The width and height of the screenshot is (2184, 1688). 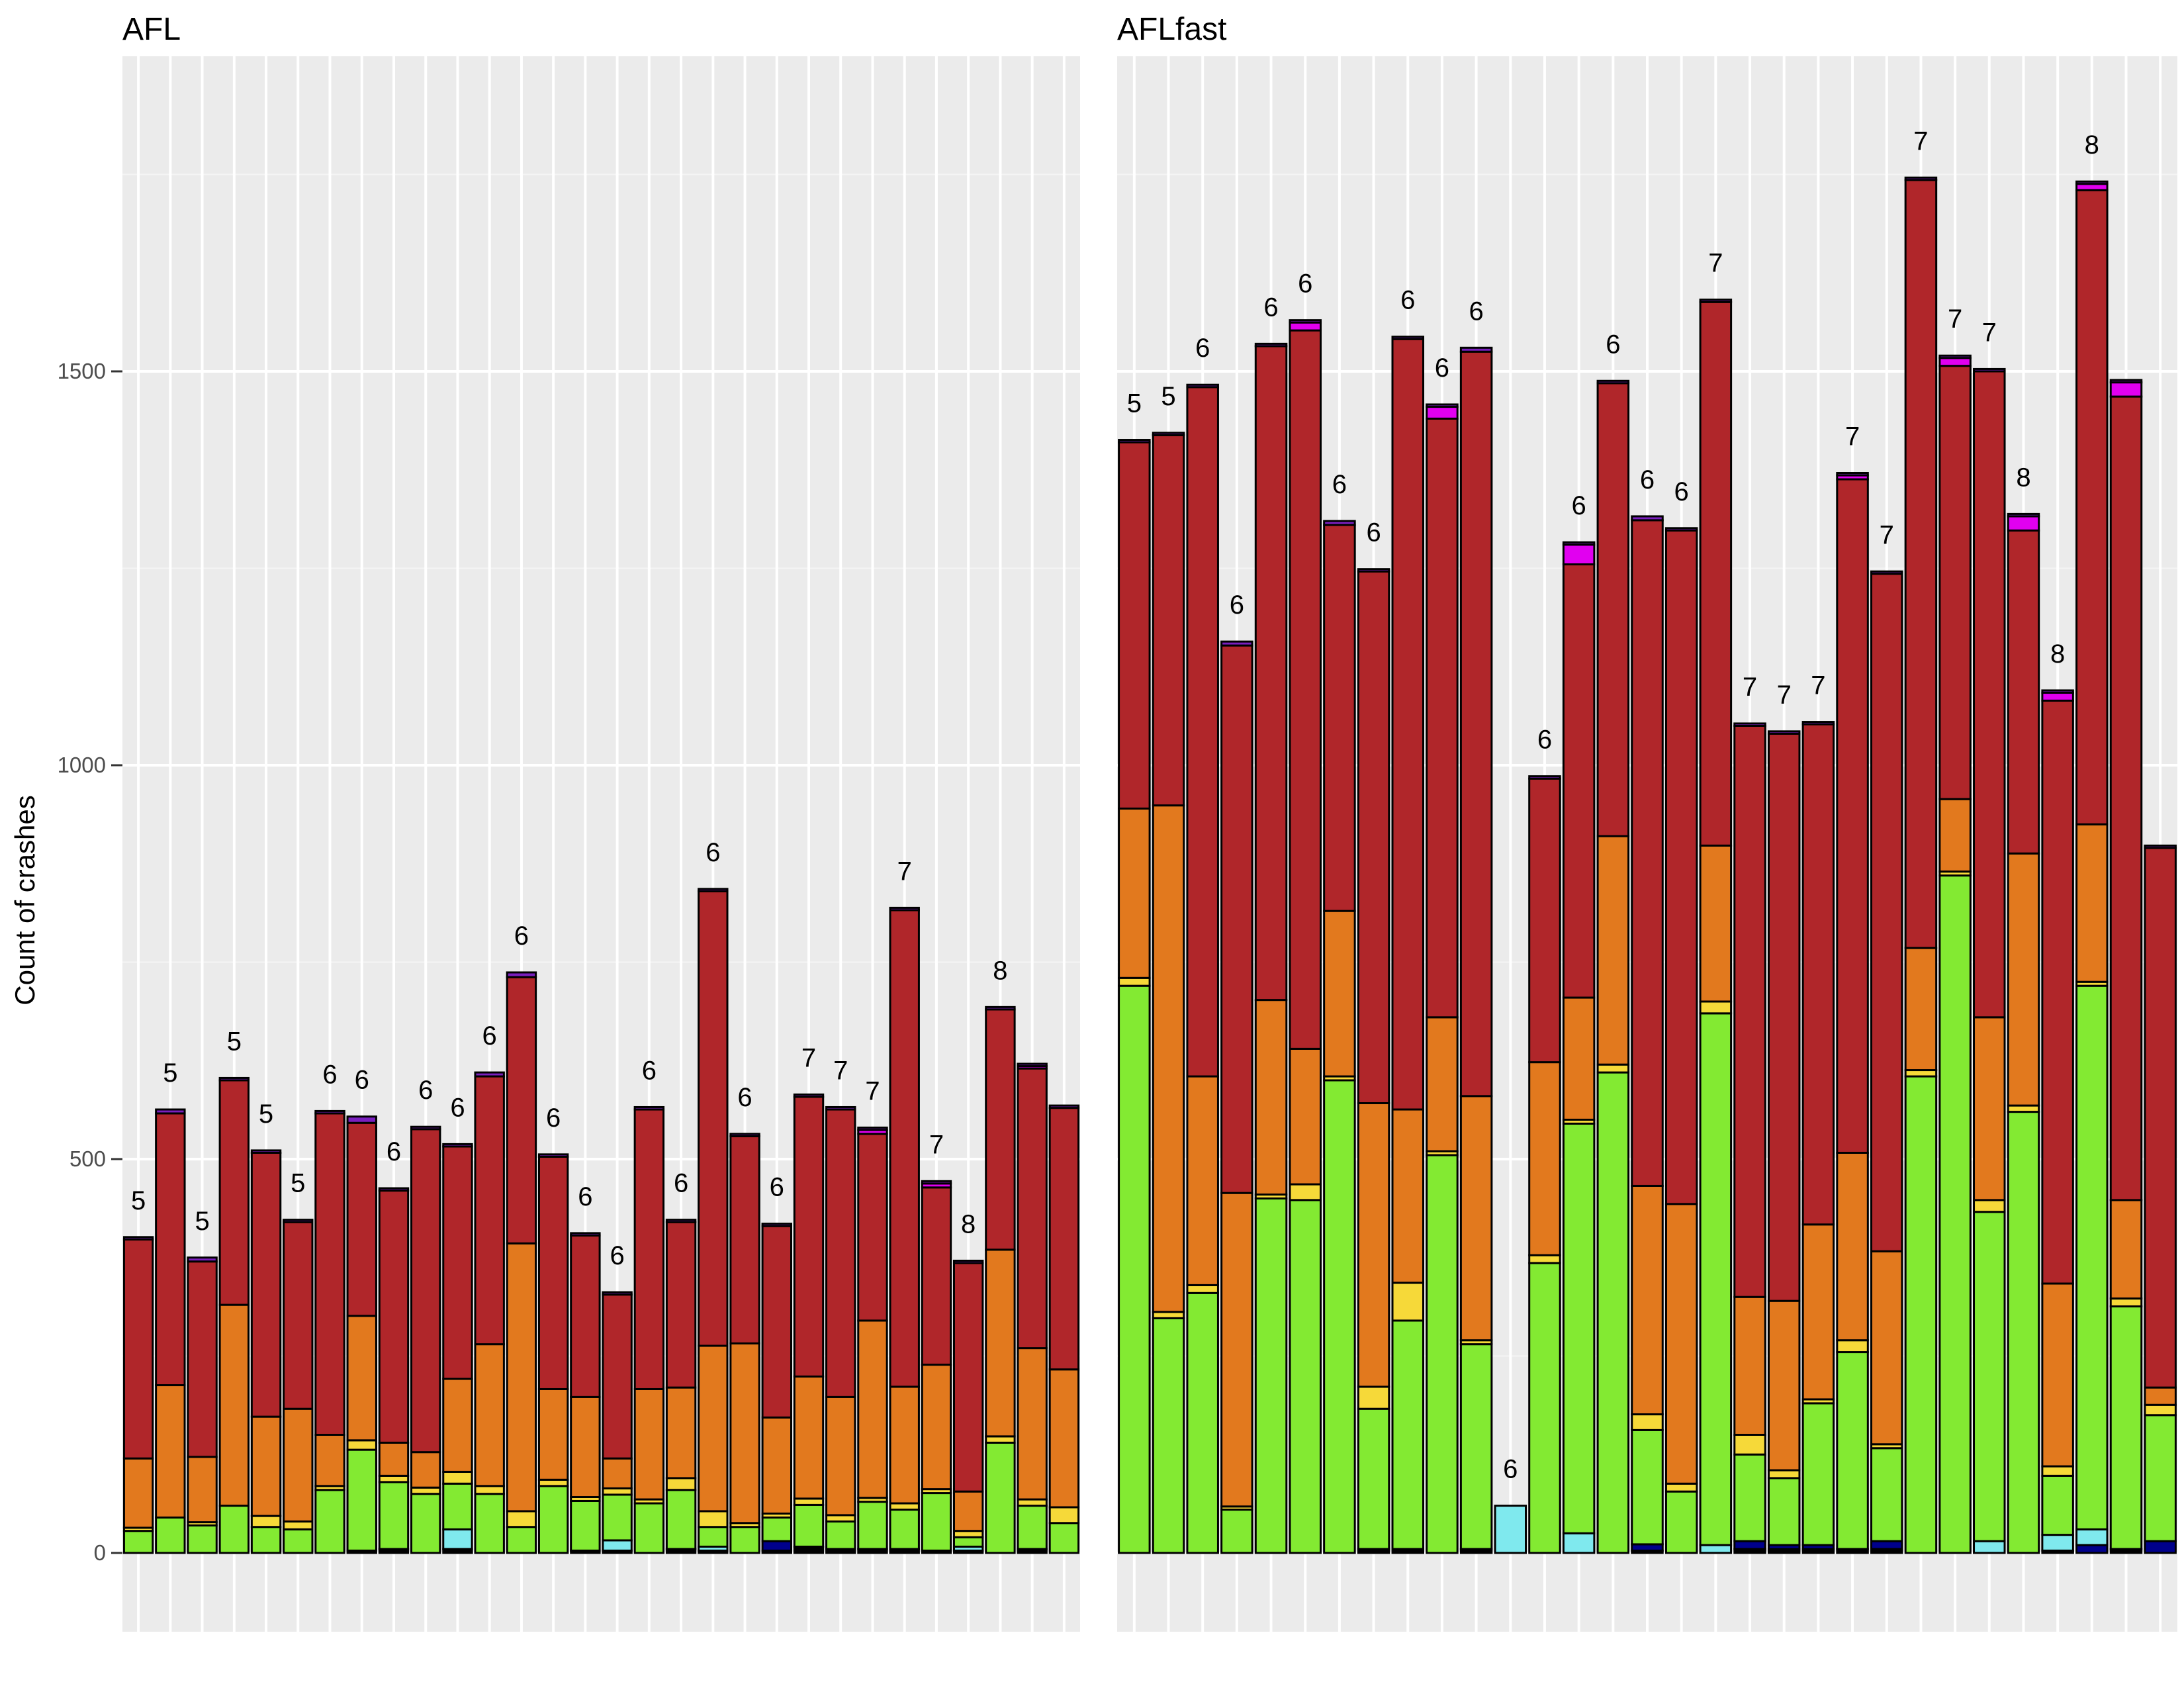 I want to click on bar-segment-magenta, so click(x=2126, y=389).